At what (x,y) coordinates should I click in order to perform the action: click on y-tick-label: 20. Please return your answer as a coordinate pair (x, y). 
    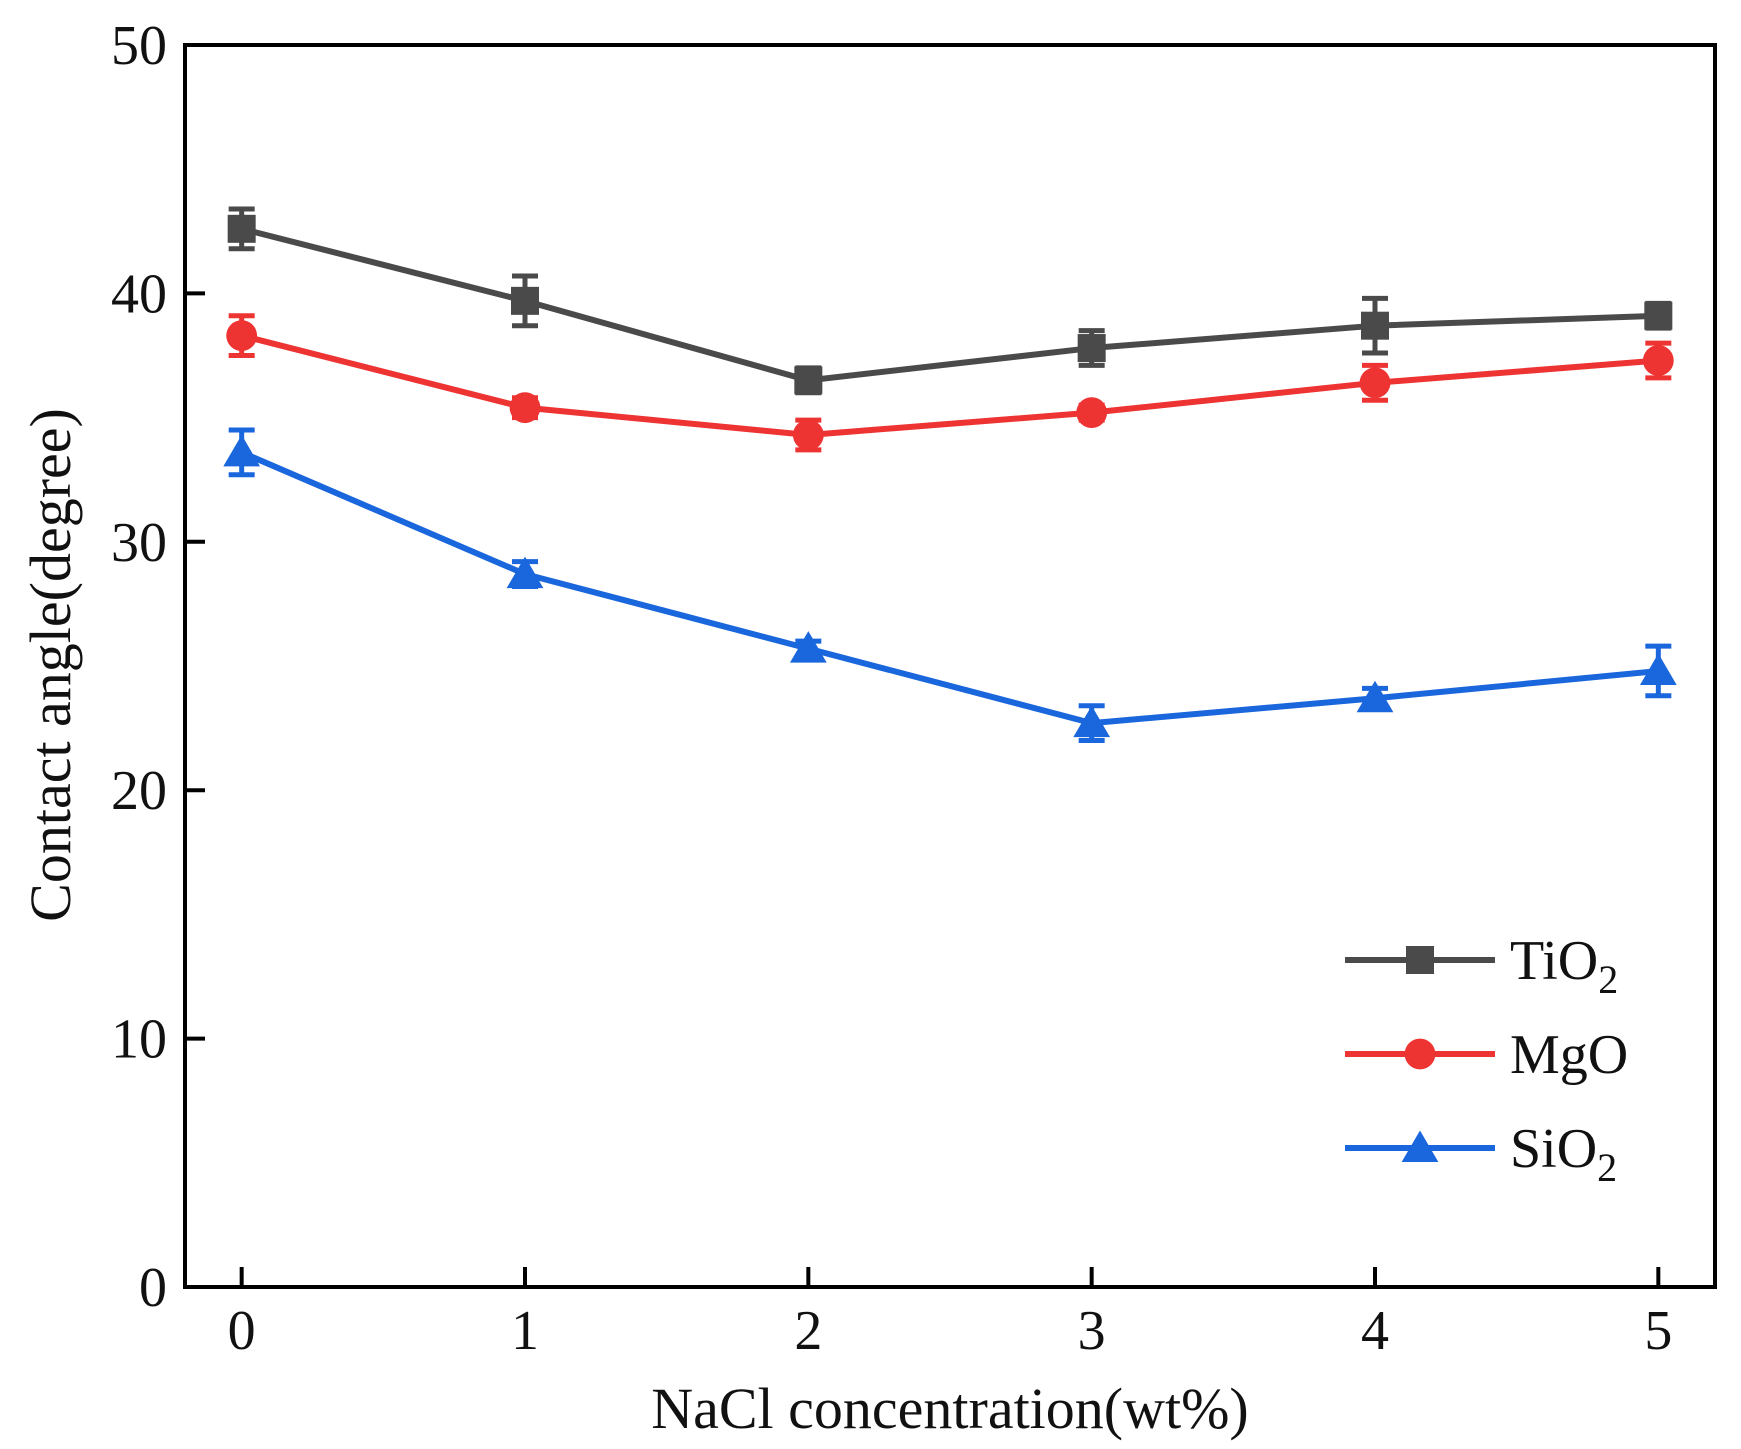
    Looking at the image, I should click on (139, 791).